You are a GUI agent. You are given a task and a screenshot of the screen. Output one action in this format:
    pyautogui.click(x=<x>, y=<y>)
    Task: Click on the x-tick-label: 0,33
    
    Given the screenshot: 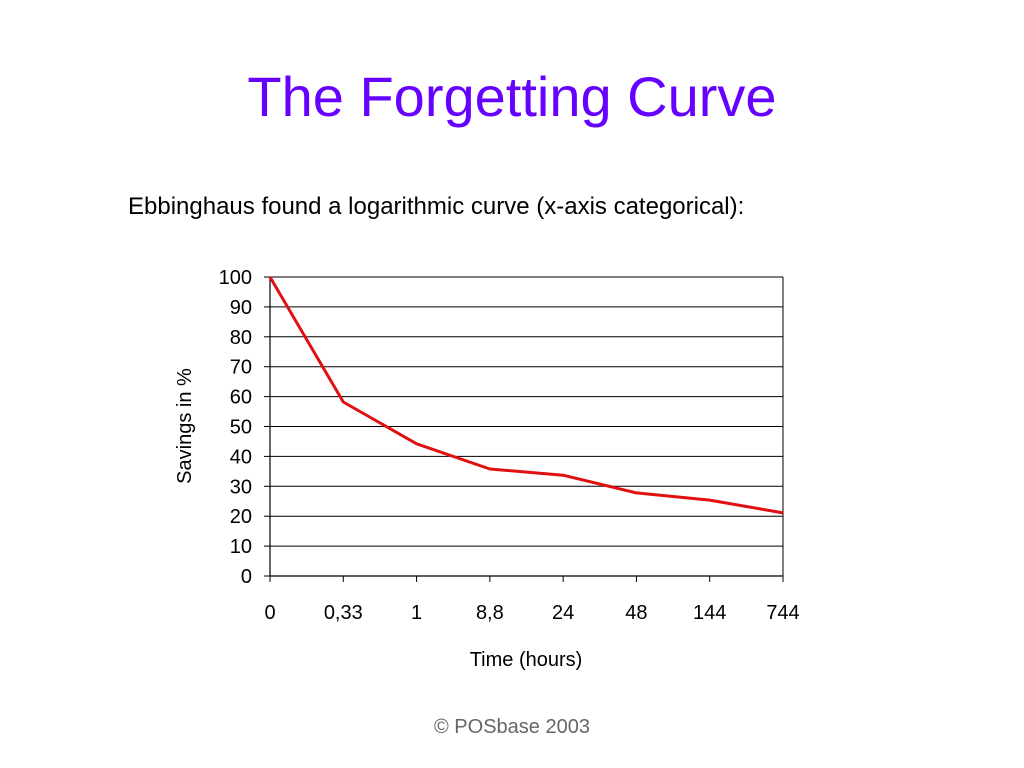 What is the action you would take?
    pyautogui.click(x=343, y=613)
    